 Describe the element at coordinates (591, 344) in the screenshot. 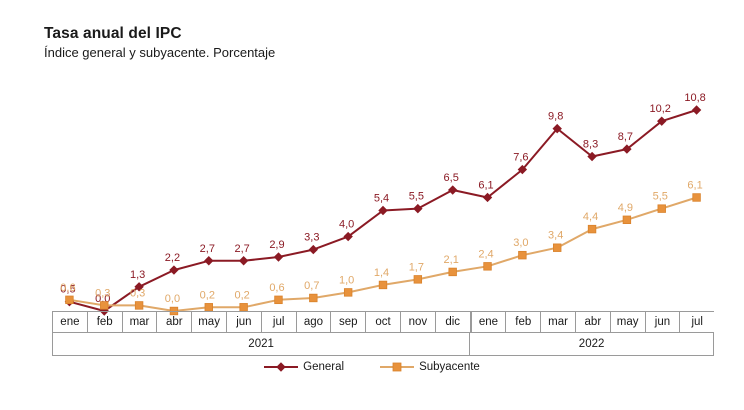

I see `year-label-2022: 2022` at that location.